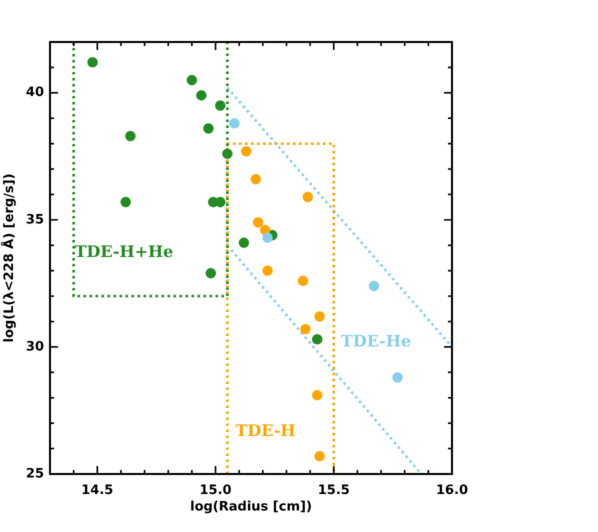 Image resolution: width=598 pixels, height=532 pixels. Describe the element at coordinates (9, 258) in the screenshot. I see `y-axis-title: log(L(λ<228 Å) [erg/s])` at that location.